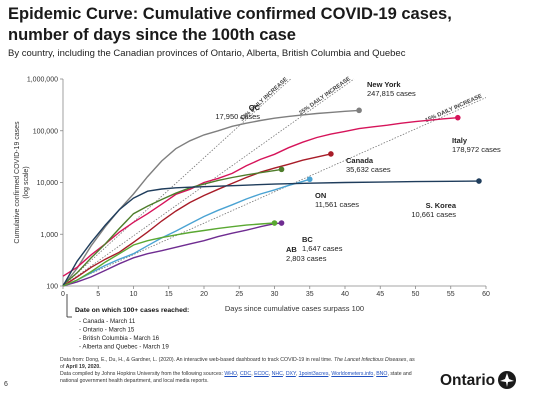 This screenshot has width=534, height=400. What do you see at coordinates (17, 182) in the screenshot?
I see `y-axis-title-line: Cumulative confirmed COVID-19 cases` at bounding box center [17, 182].